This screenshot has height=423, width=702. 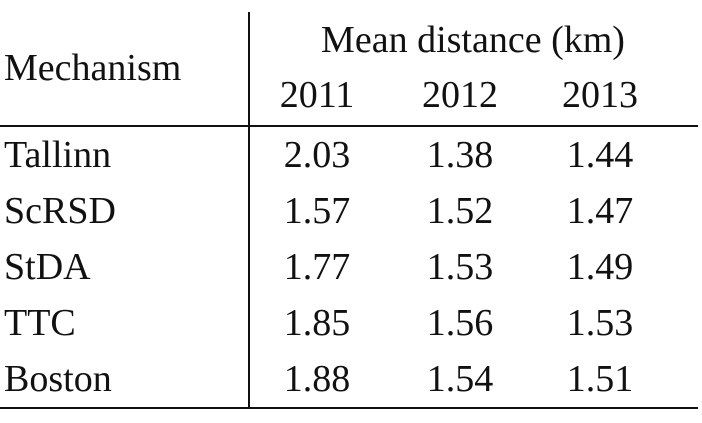 I want to click on cell: 1.47, so click(x=600, y=211).